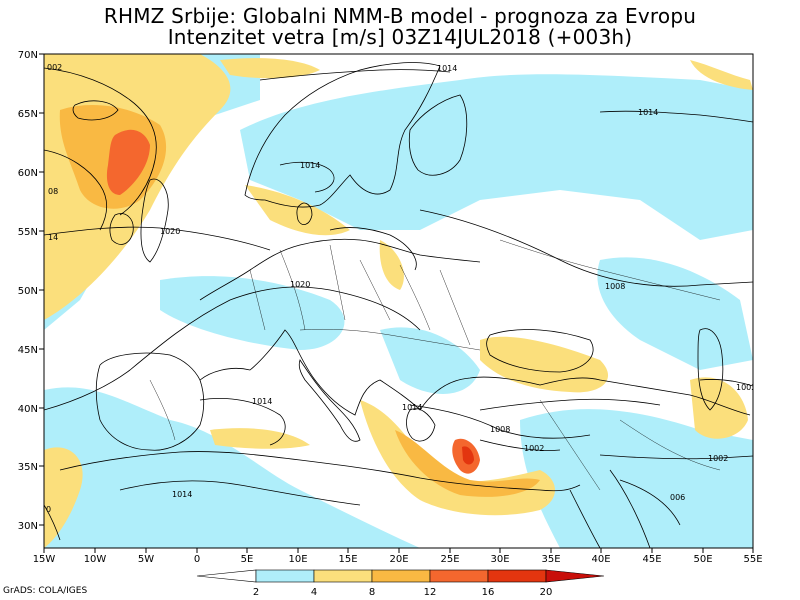 Image resolution: width=800 pixels, height=600 pixels. What do you see at coordinates (146, 559) in the screenshot?
I see `lon-label: 5W` at bounding box center [146, 559].